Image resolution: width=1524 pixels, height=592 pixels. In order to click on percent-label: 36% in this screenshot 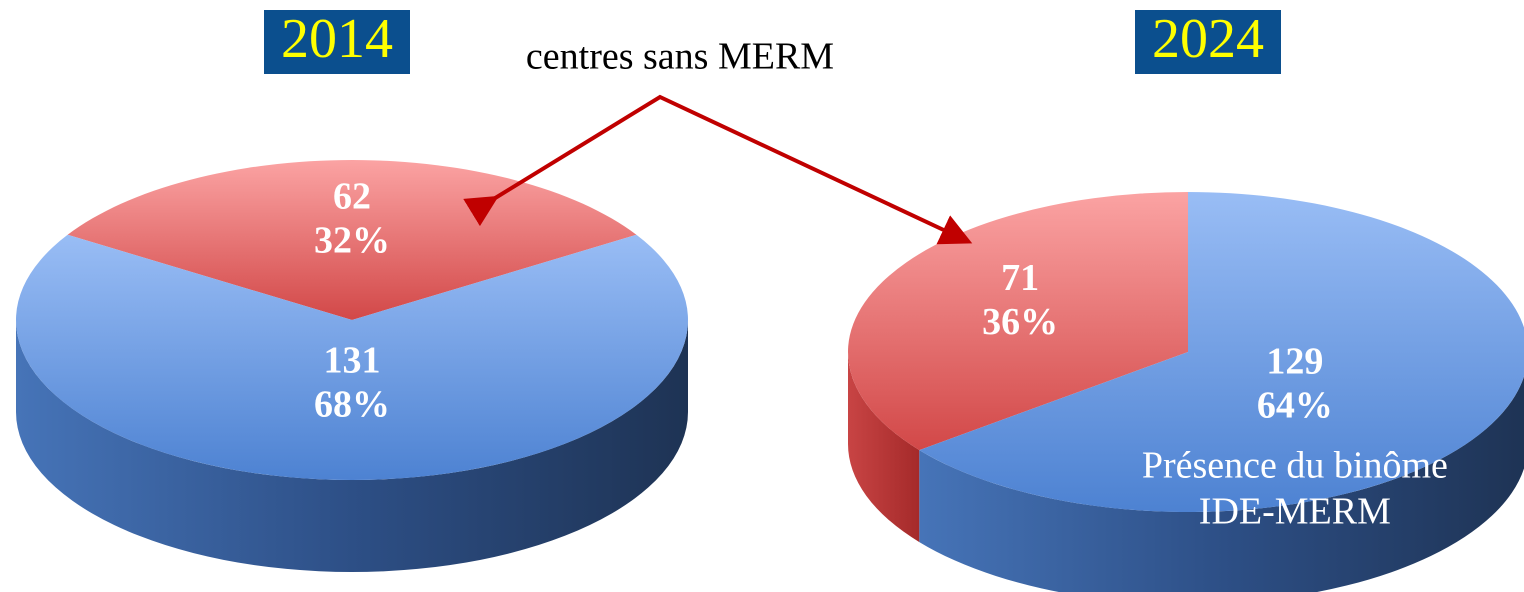, I will do `click(1020, 322)`.